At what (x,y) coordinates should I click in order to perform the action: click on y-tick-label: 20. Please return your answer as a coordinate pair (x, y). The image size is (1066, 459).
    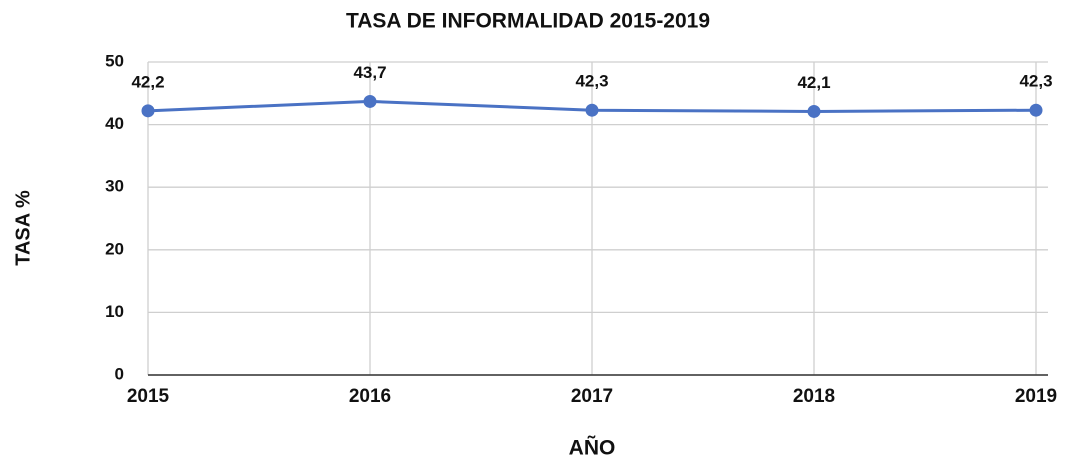
    Looking at the image, I should click on (114, 248).